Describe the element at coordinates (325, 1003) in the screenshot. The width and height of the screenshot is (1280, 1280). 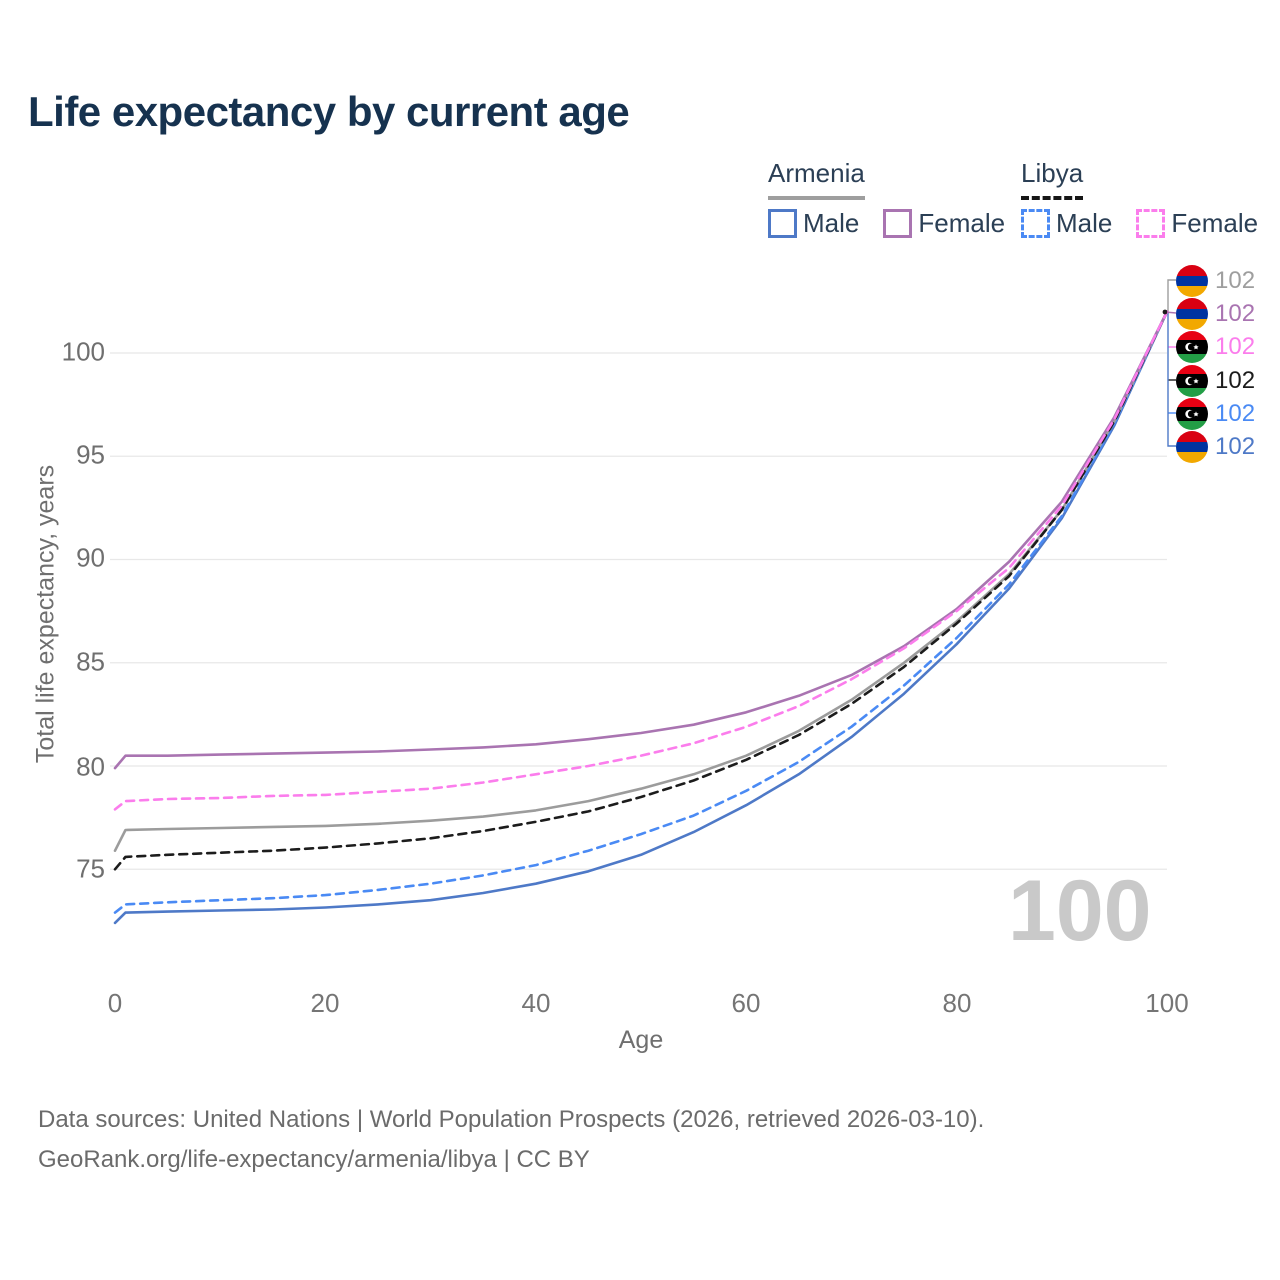
I see `x-tick-20: 20` at that location.